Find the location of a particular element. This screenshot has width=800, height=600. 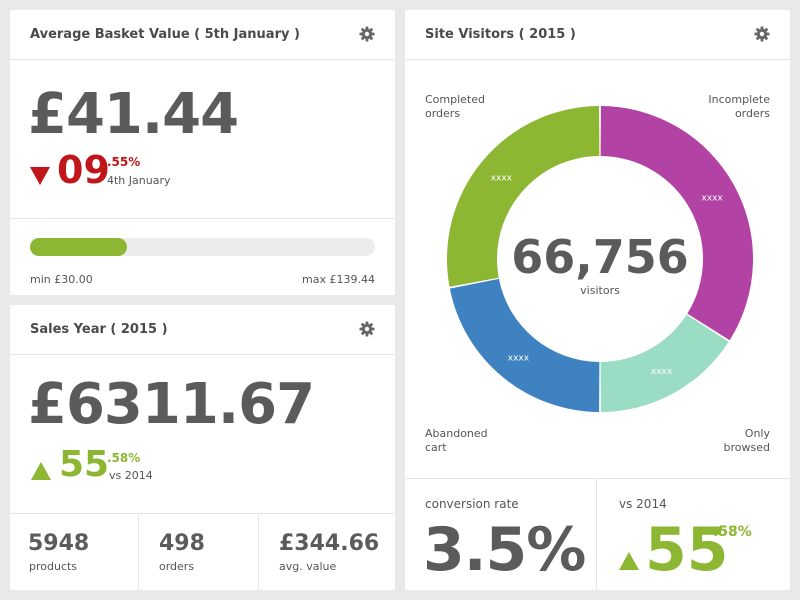

donut-segment-incomplete-orders is located at coordinates (676, 223).